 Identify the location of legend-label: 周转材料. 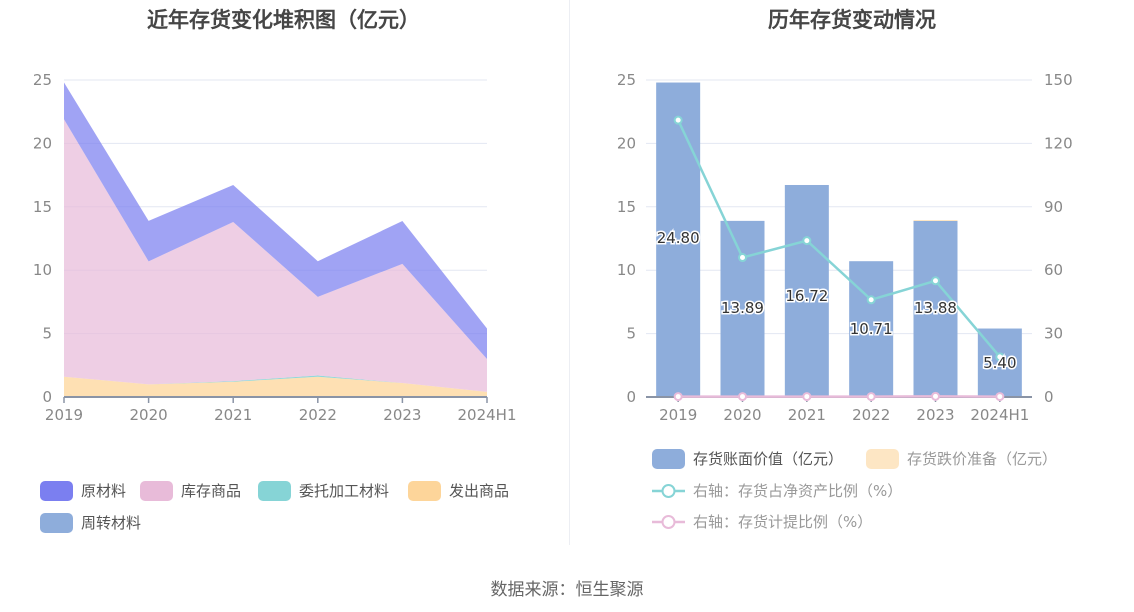
(111, 523).